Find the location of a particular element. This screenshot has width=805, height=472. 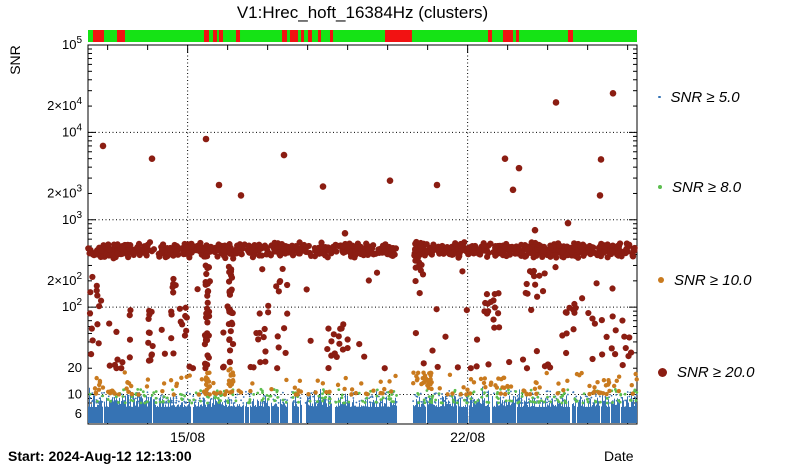

x-tick-label: 15/08 is located at coordinates (187, 437).